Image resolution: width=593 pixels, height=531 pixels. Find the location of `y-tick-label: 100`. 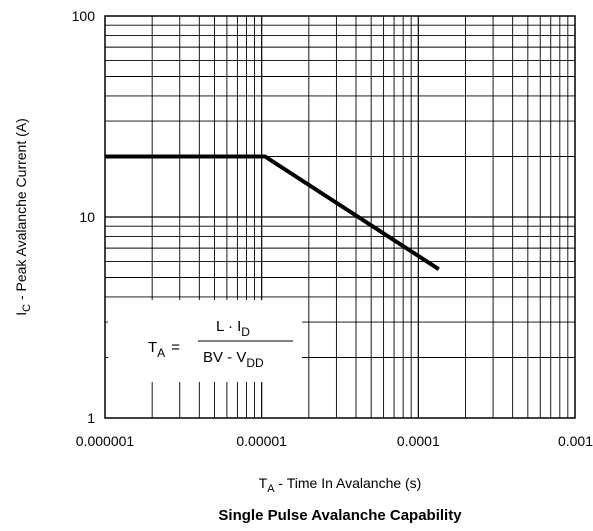

y-tick-label: 100 is located at coordinates (84, 16).